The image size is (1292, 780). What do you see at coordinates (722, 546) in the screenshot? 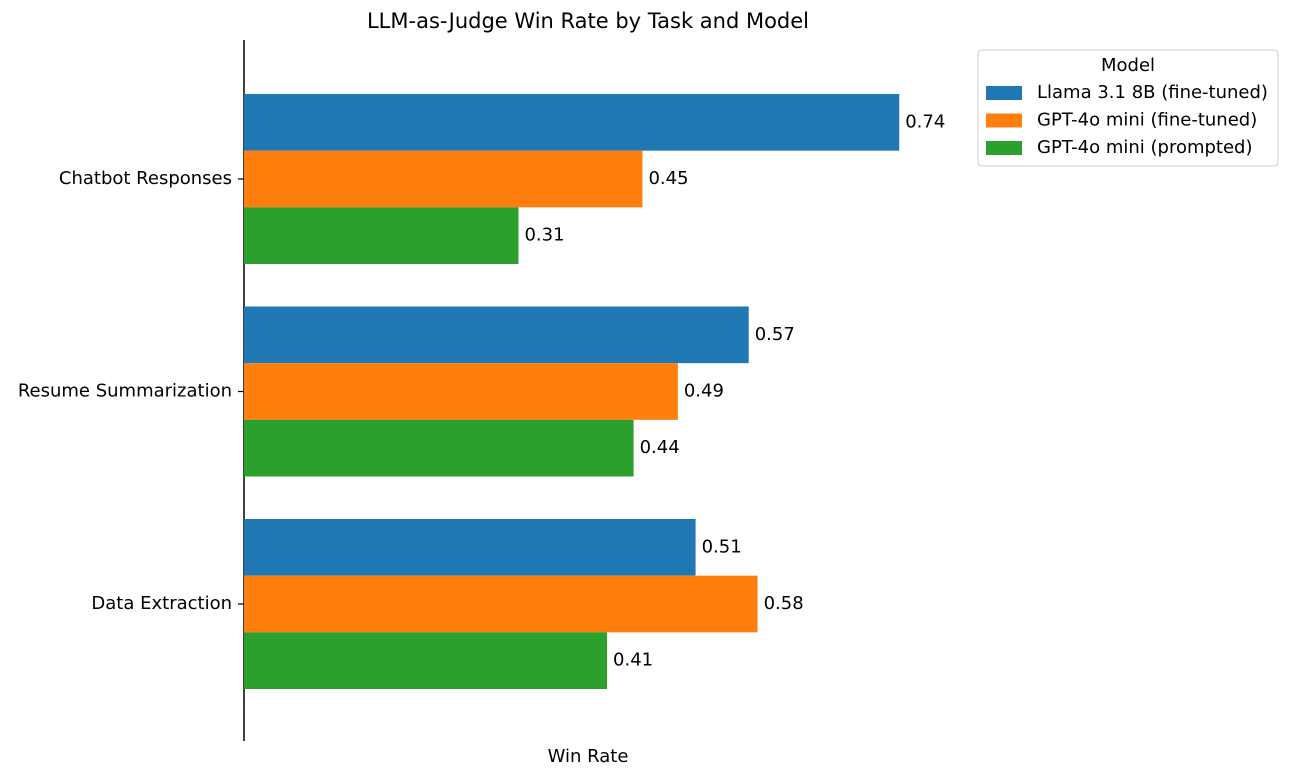
I see `value-label: 0.51` at bounding box center [722, 546].